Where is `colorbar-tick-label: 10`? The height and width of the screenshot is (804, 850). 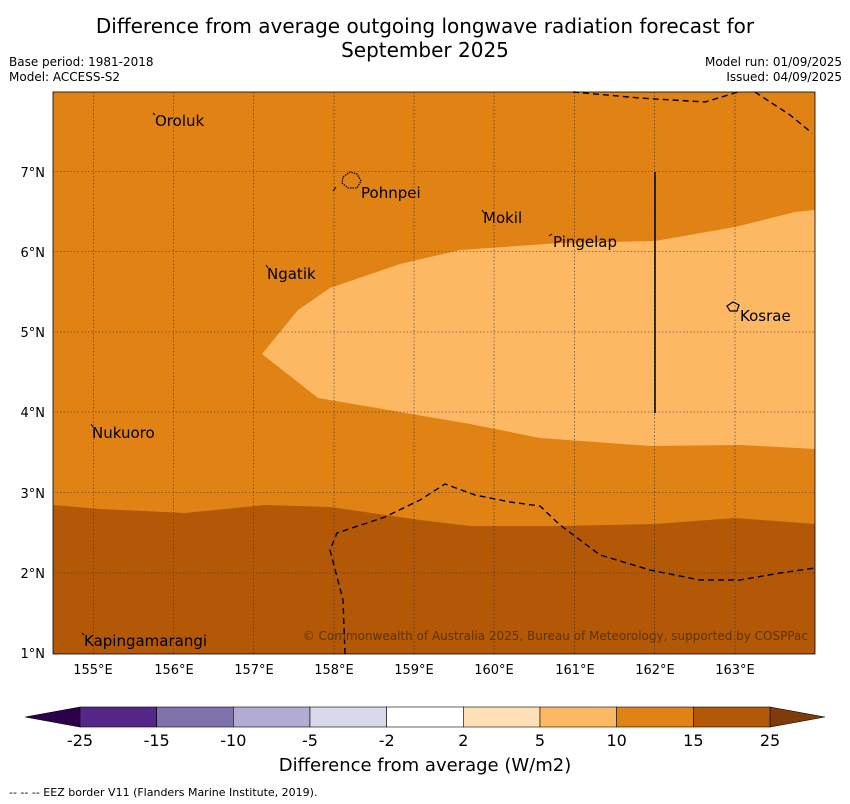
colorbar-tick-label: 10 is located at coordinates (616, 740).